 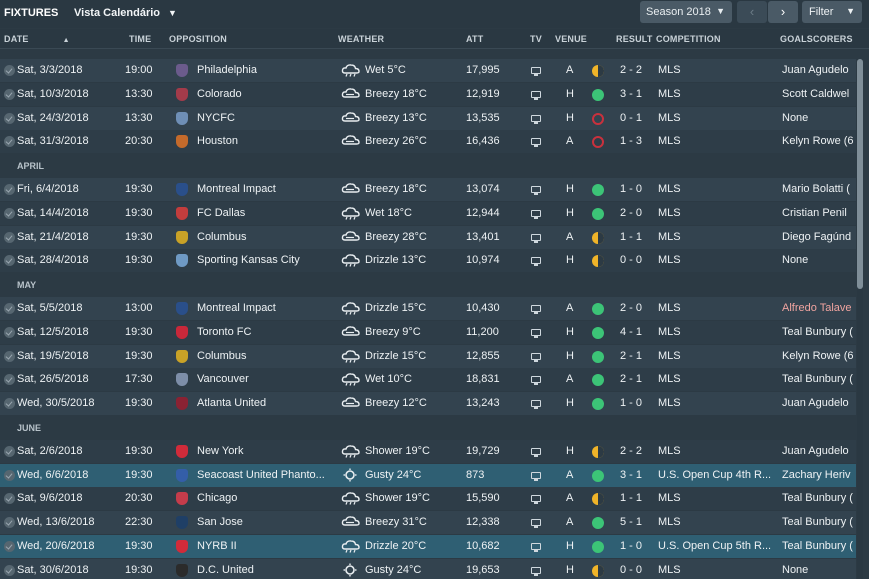 What do you see at coordinates (236, 189) in the screenshot?
I see `opposition-link: Montreal Impact` at bounding box center [236, 189].